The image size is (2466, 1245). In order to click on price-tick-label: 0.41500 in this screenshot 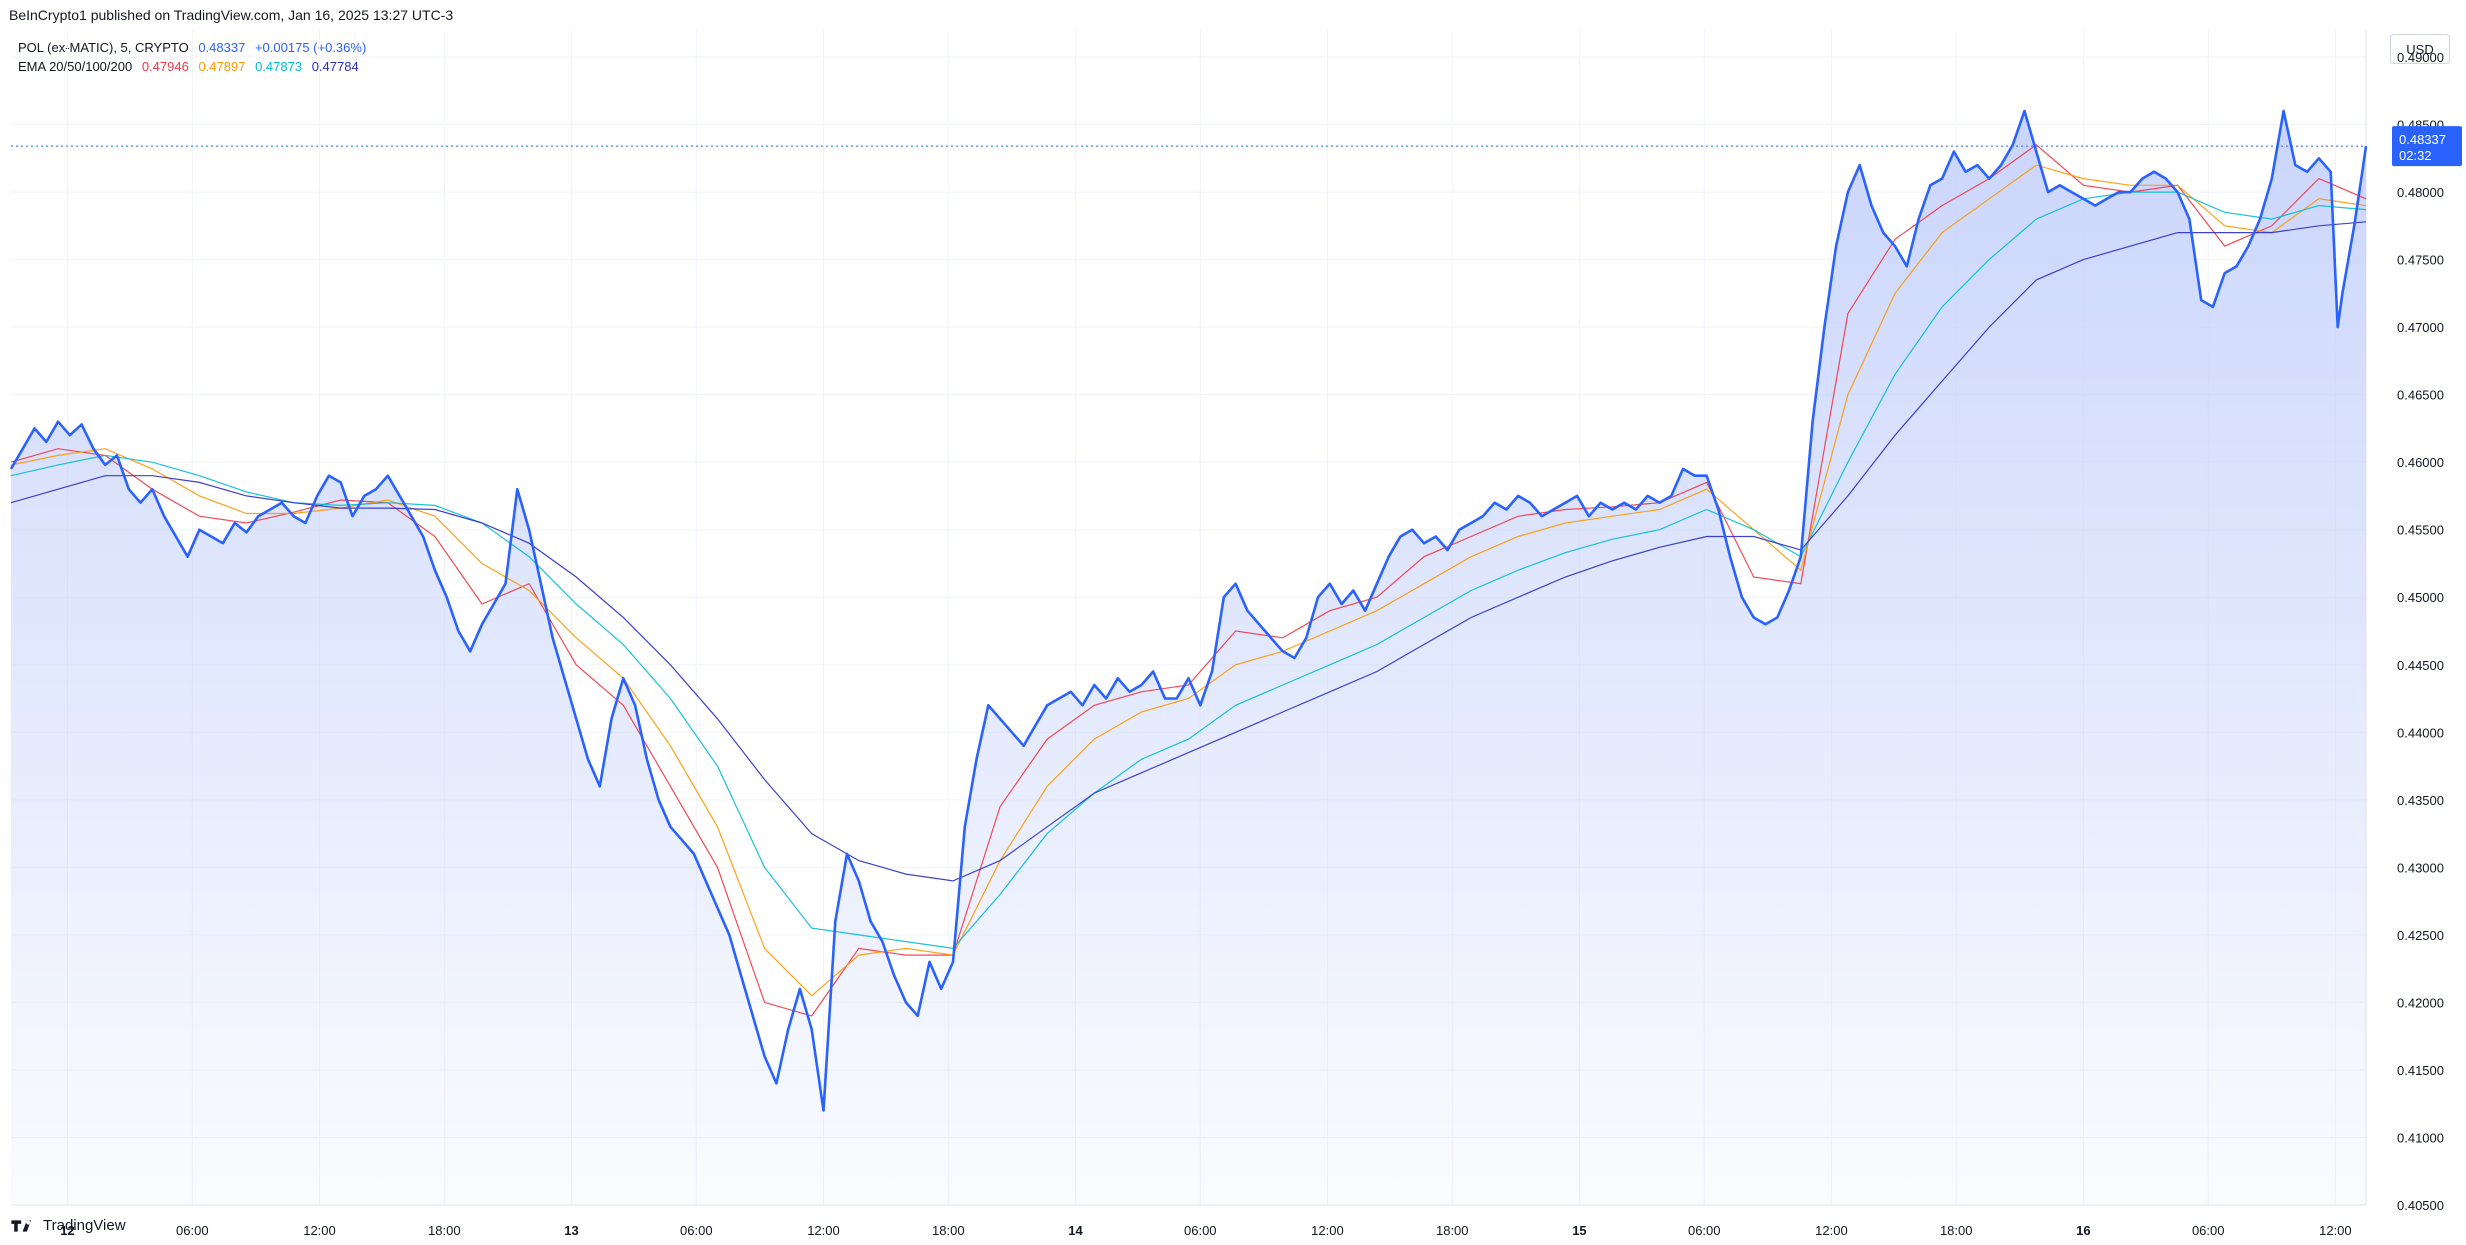, I will do `click(2420, 1070)`.